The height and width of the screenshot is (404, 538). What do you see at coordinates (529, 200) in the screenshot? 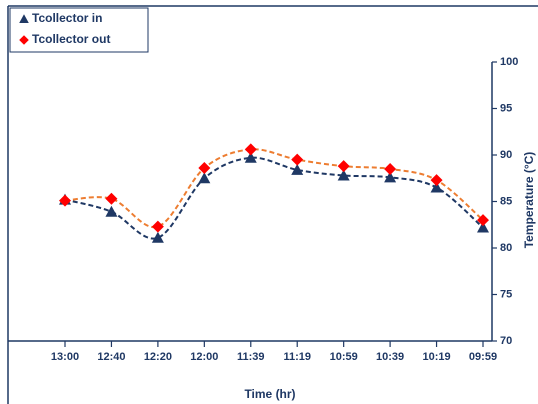
I see `y-axis-title: Temperature (°C)` at bounding box center [529, 200].